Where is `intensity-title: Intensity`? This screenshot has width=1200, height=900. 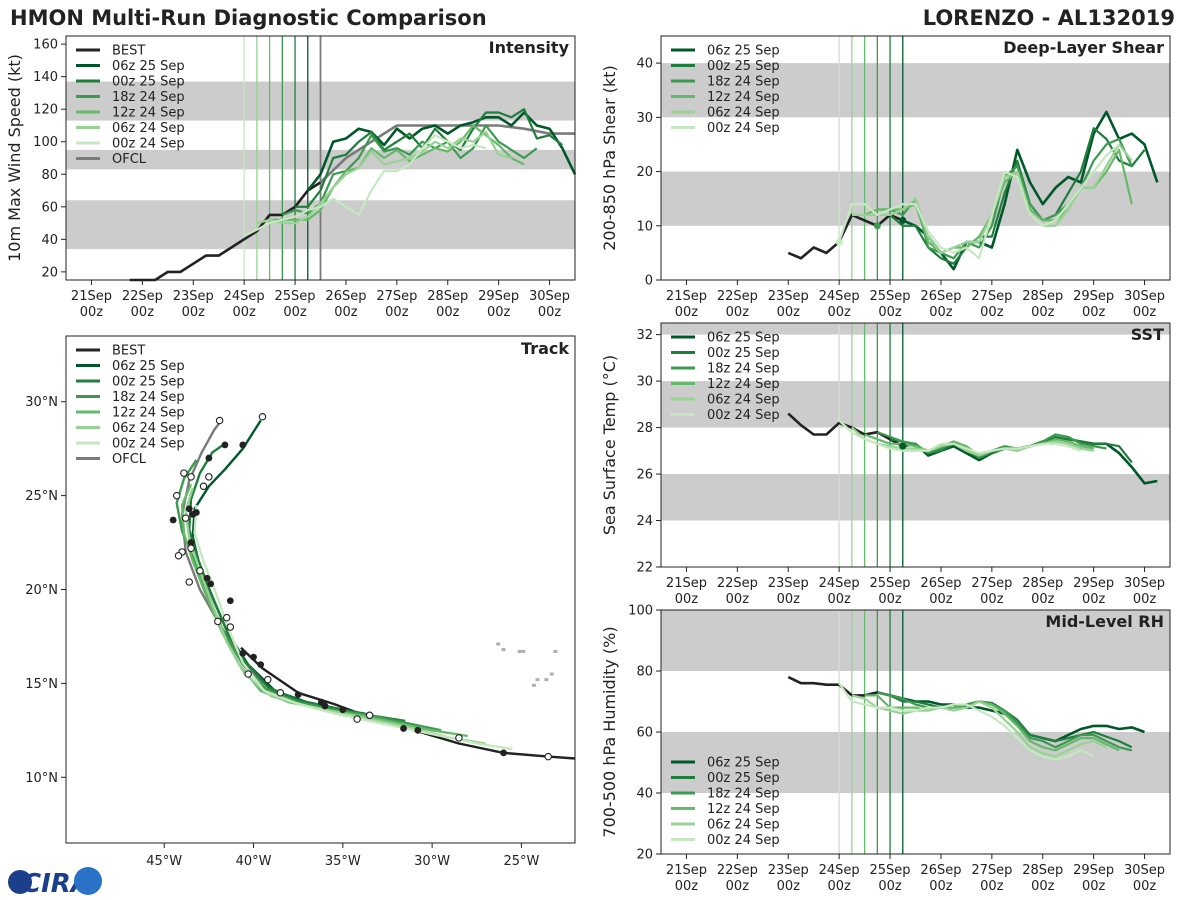
intensity-title: Intensity is located at coordinates (529, 47).